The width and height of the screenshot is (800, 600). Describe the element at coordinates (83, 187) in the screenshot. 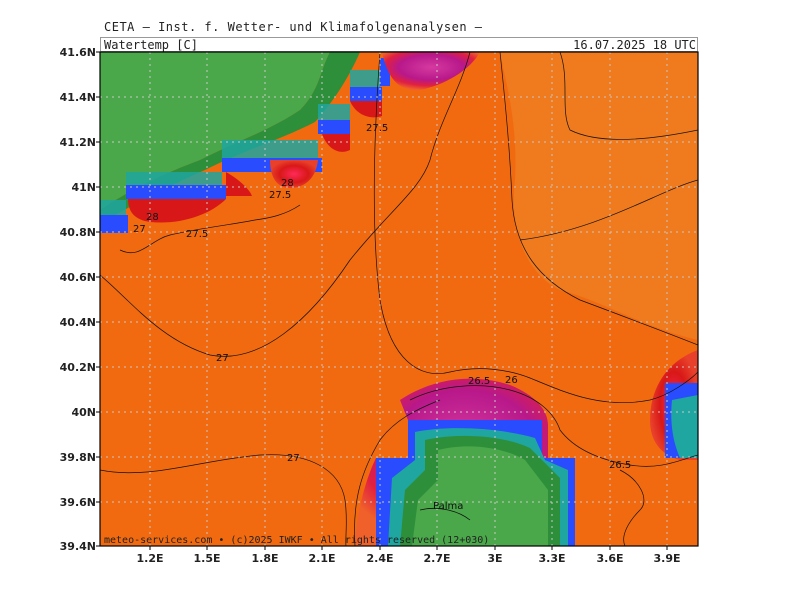

I see `lat-label: 41N` at that location.